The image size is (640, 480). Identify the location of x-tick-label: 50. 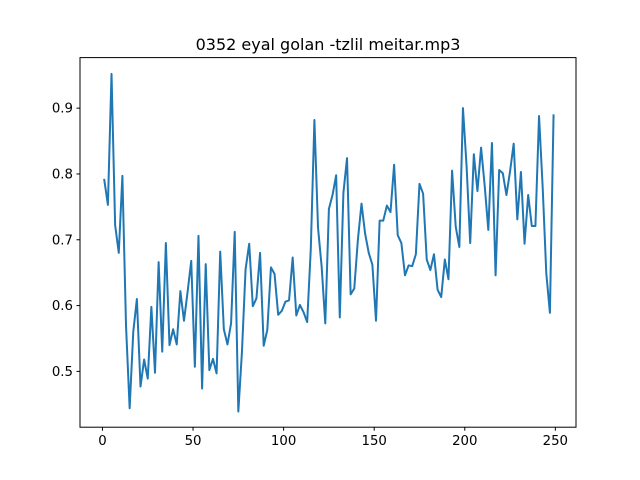
(193, 441).